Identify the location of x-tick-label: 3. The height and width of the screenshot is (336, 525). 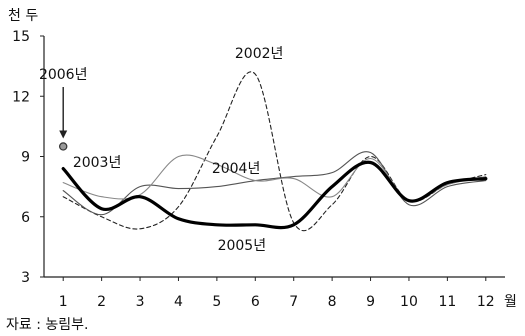
(140, 302).